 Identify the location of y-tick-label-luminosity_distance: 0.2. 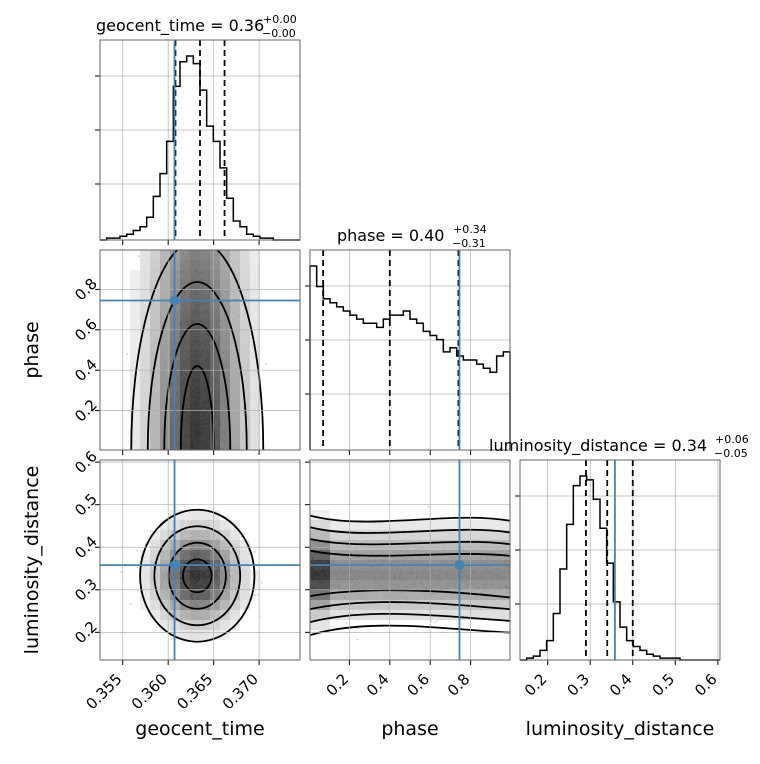
(86, 633).